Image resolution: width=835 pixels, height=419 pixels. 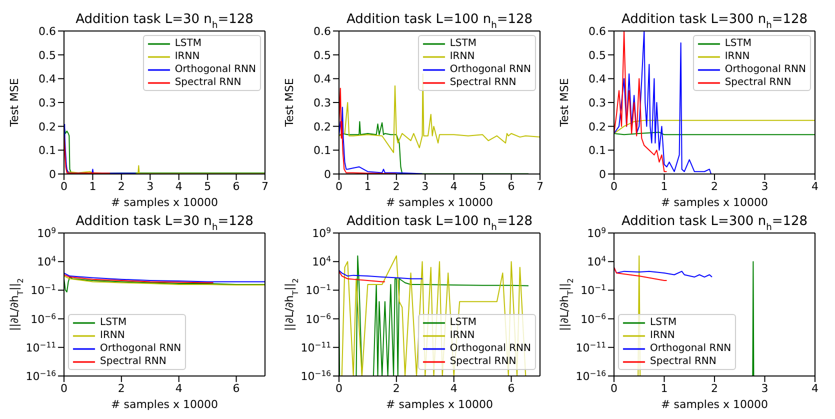 What do you see at coordinates (47, 151) in the screenshot?
I see `y-tick-label: 0.1` at bounding box center [47, 151].